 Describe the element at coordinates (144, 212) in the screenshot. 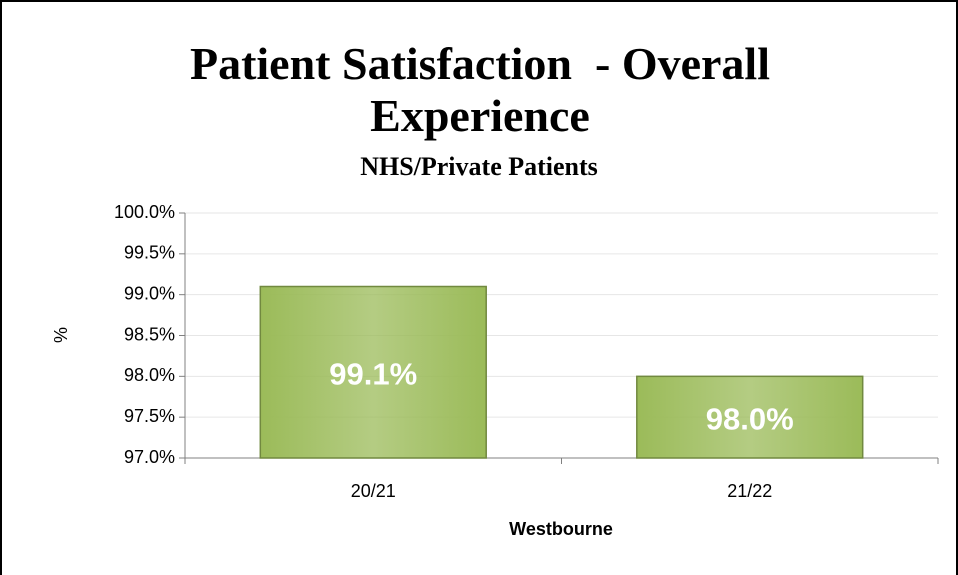

I see `y-tick-label: 100.0%` at that location.